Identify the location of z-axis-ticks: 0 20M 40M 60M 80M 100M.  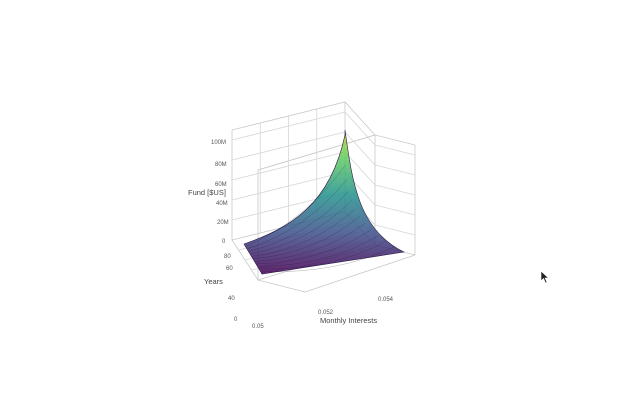
(220, 192).